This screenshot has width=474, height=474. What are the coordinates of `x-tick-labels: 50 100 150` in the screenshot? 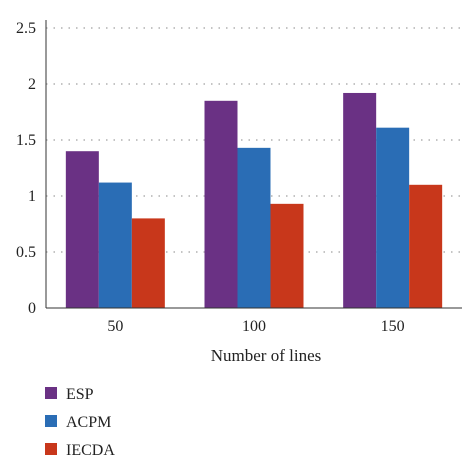 It's located at (255, 326).